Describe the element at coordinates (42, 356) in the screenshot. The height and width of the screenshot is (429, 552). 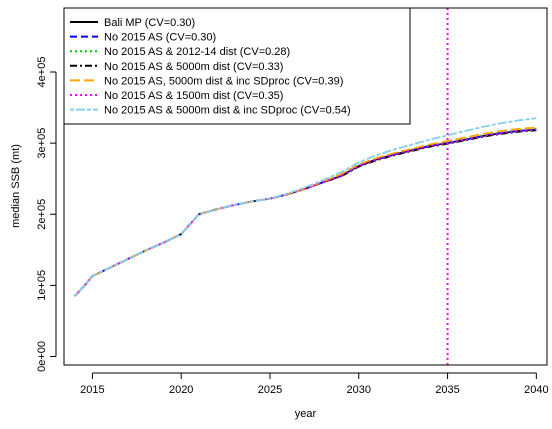
I see `y-tick-label: 0e+00` at that location.